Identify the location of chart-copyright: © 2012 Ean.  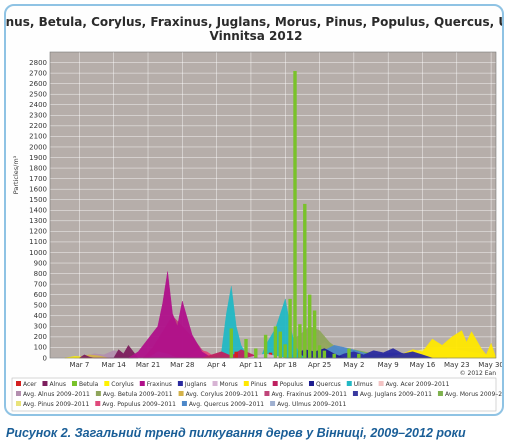
(478, 373).